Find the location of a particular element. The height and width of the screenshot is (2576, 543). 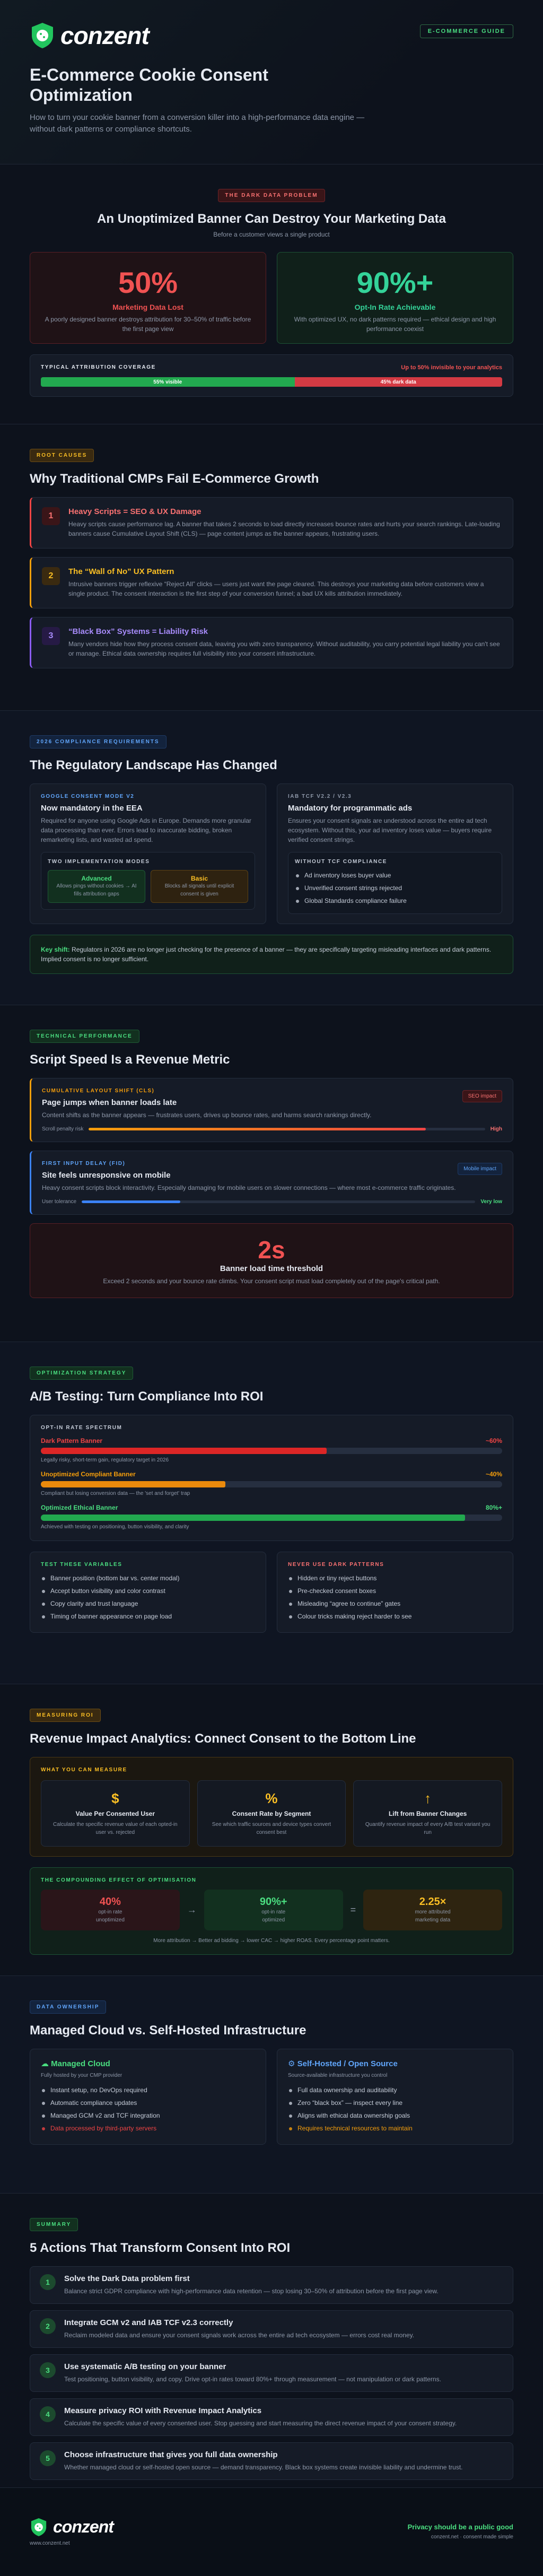

section-pill: ROOT CAUSES is located at coordinates (62, 456).